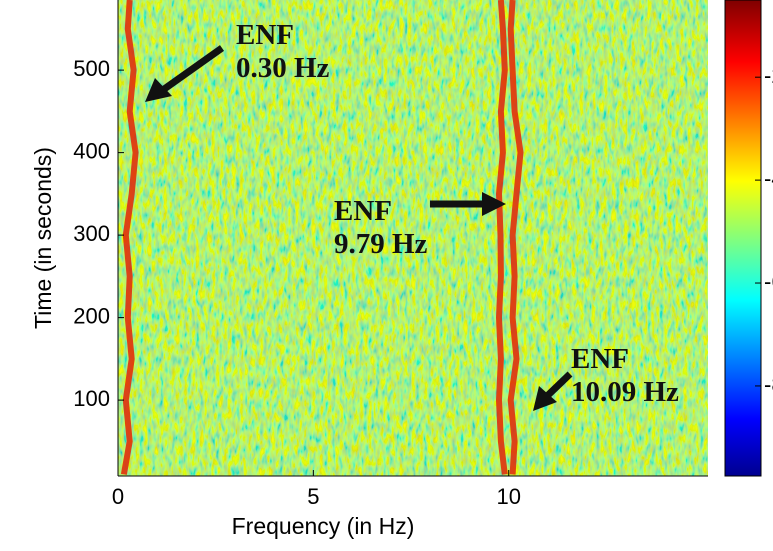 The width and height of the screenshot is (773, 551). Describe the element at coordinates (625, 392) in the screenshot. I see `annotation: 10.09 Hz` at that location.